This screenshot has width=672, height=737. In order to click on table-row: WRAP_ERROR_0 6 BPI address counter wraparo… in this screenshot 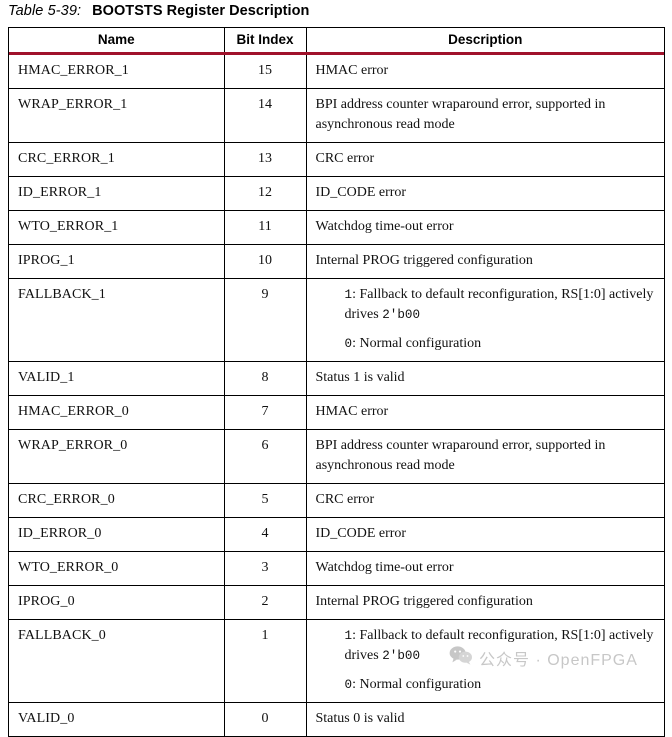, I will do `click(336, 456)`.